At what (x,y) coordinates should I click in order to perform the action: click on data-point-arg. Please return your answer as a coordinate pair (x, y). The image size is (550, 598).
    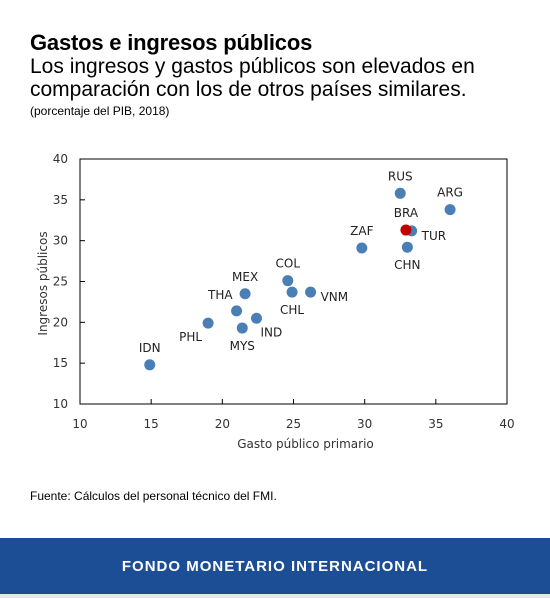
    Looking at the image, I should click on (450, 210).